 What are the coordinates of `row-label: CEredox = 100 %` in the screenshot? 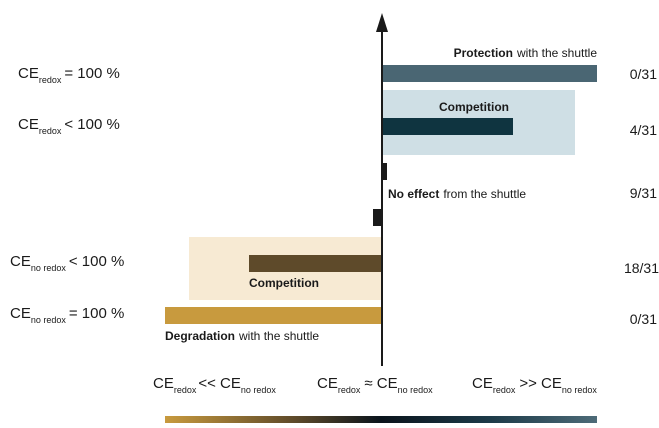 It's located at (69, 75).